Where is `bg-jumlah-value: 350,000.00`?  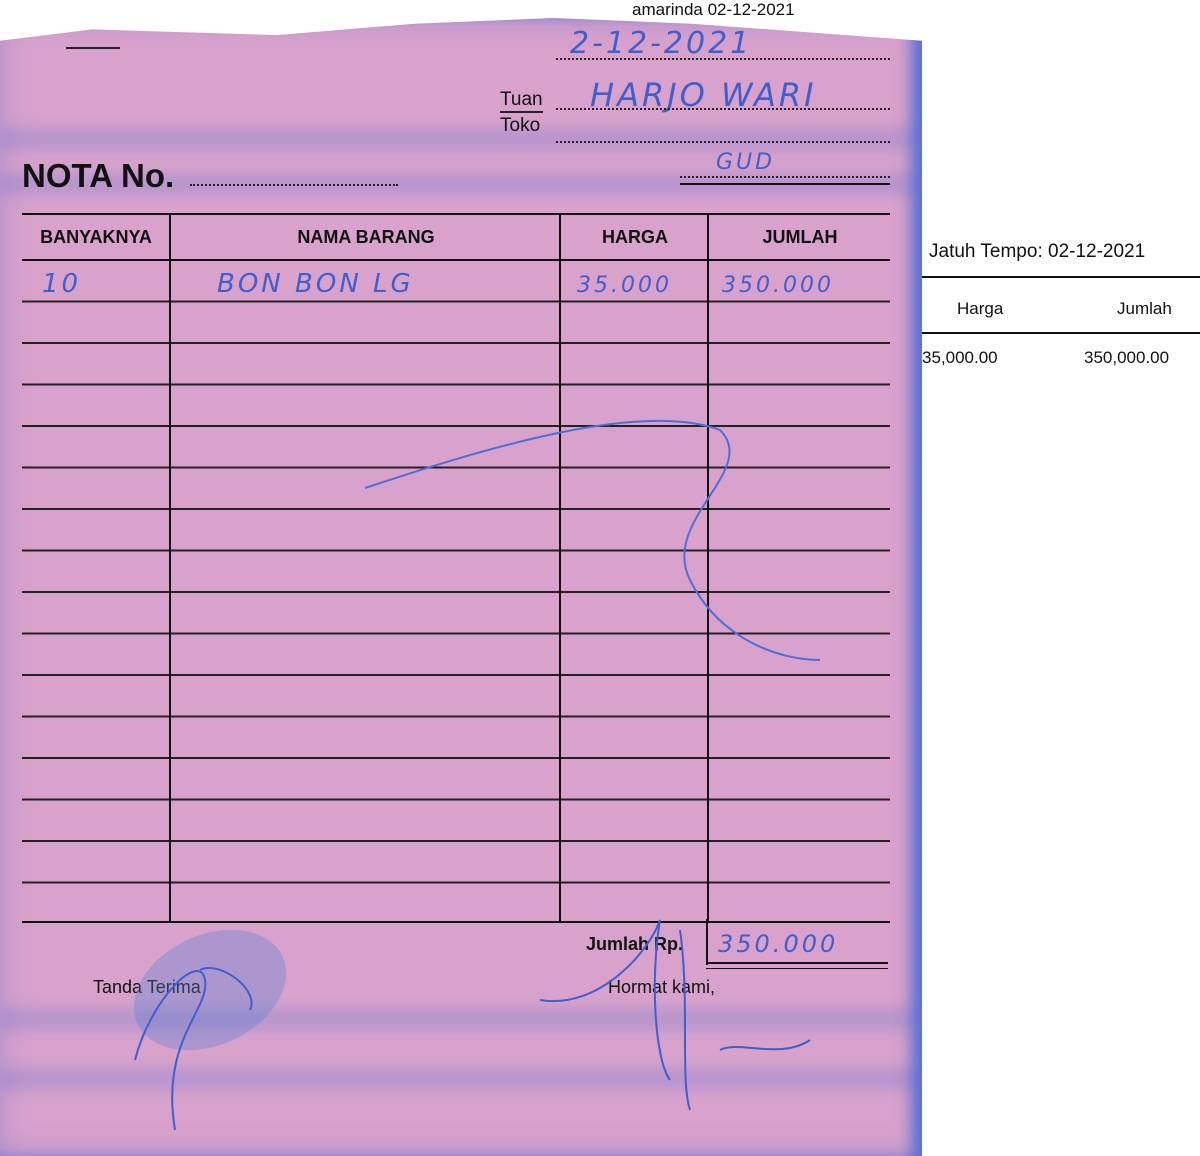
bg-jumlah-value: 350,000.00 is located at coordinates (1127, 357).